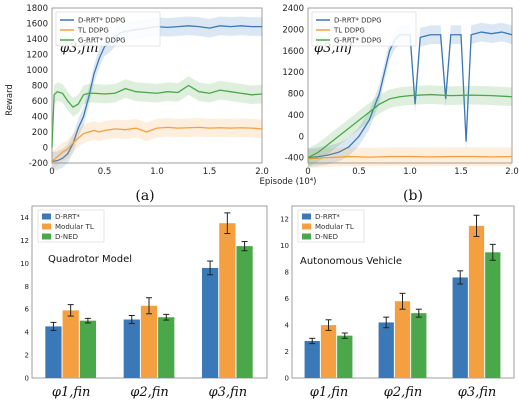 This screenshot has width=519, height=405. I want to click on y-tick-label: 2400, so click(293, 9).